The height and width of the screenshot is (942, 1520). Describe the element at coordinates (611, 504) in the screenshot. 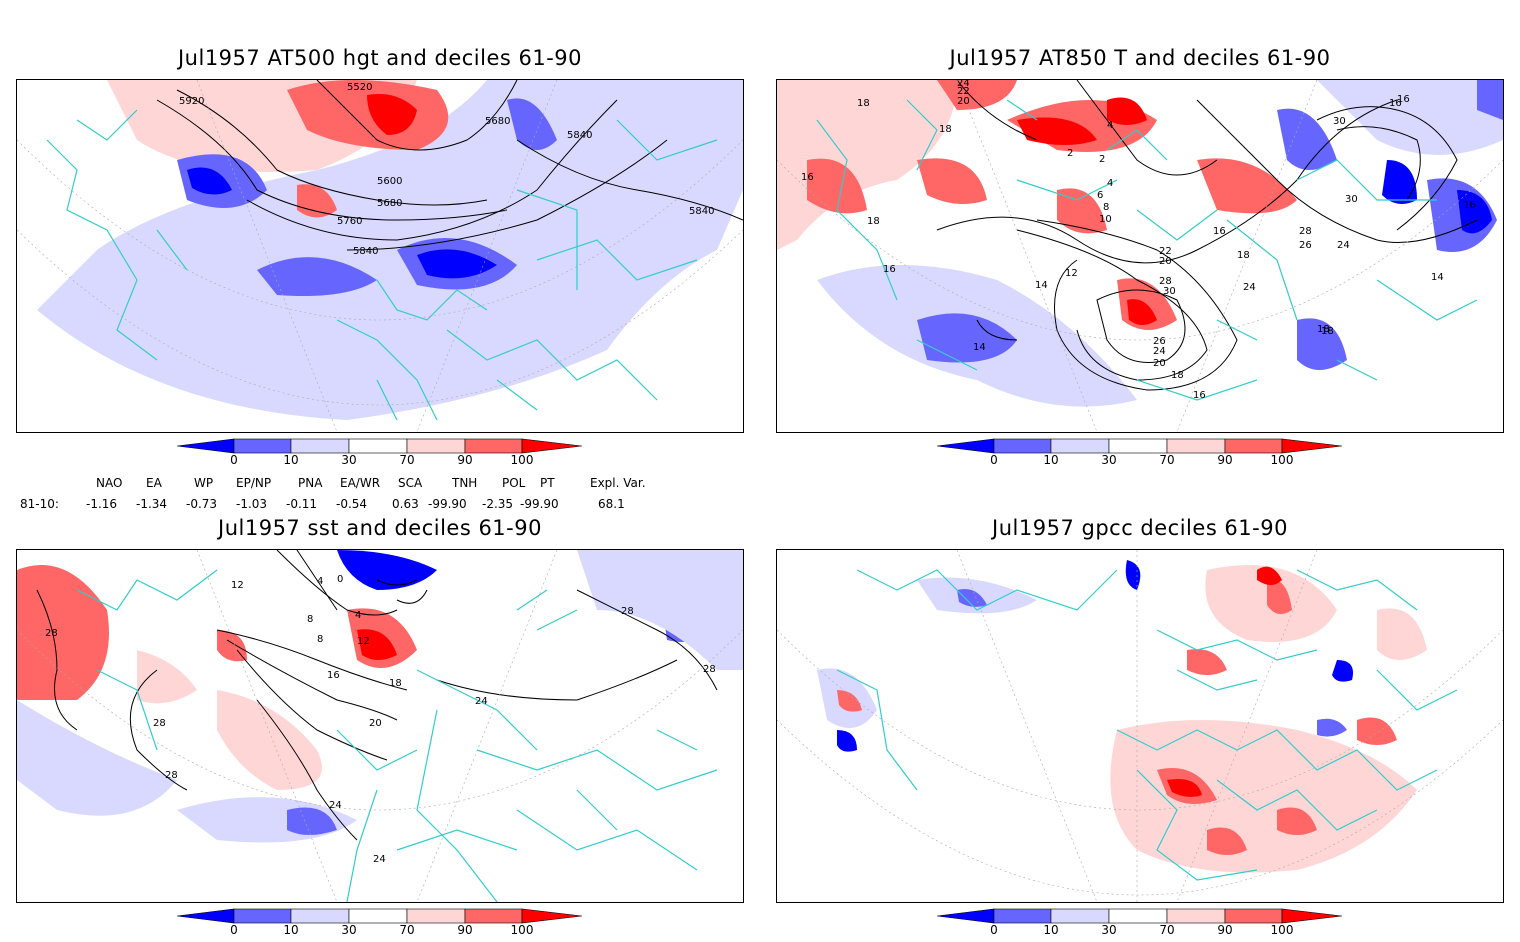

I see `index-value: 68.1` at that location.